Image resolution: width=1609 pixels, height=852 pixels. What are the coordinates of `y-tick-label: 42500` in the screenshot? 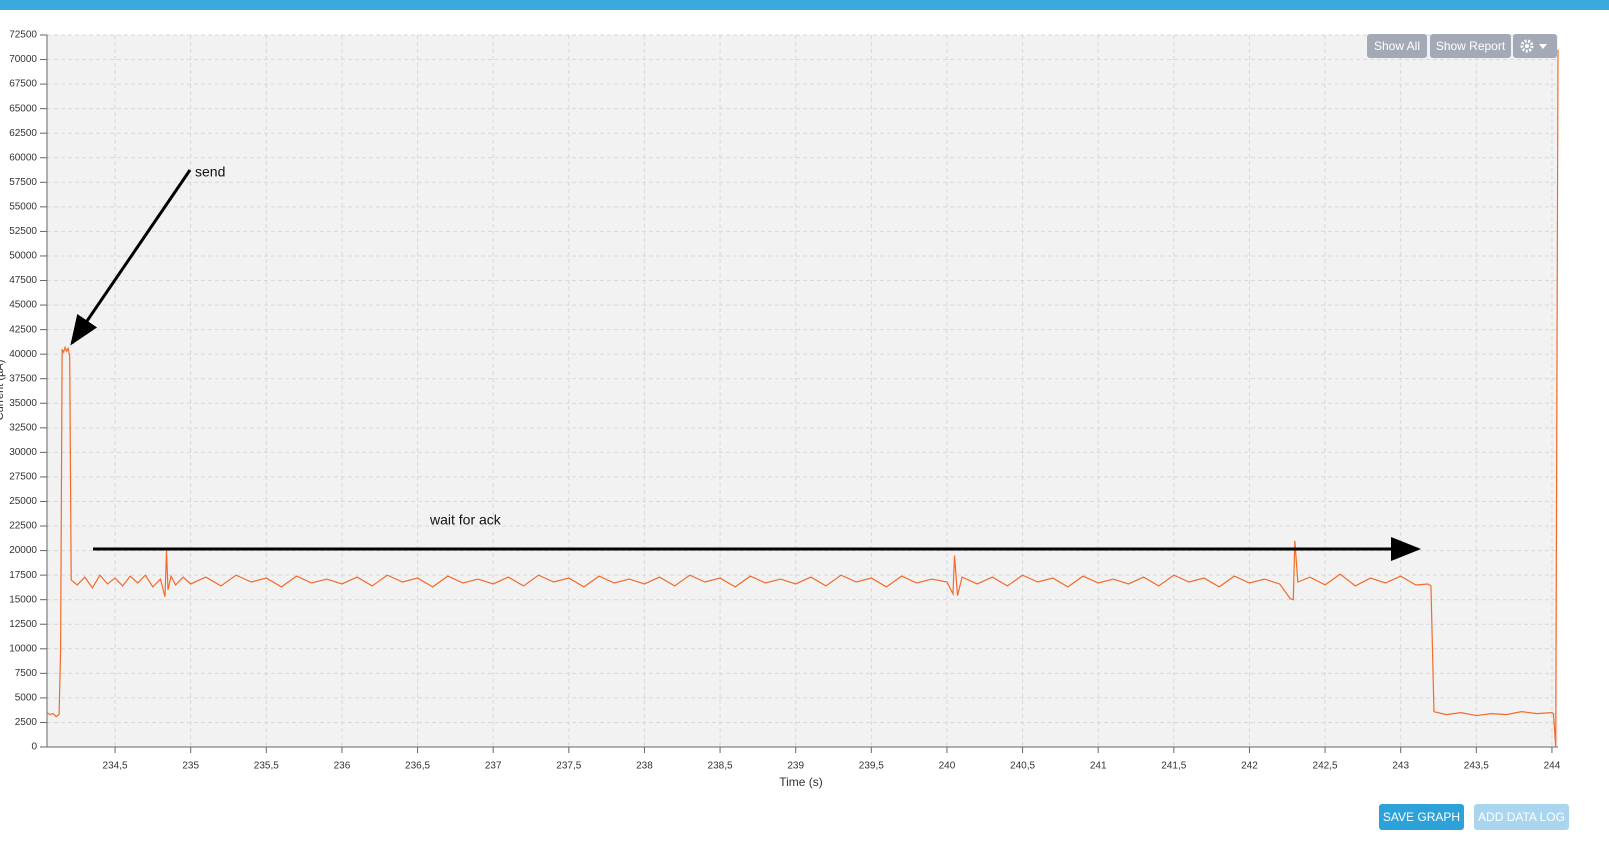 It's located at (23, 329).